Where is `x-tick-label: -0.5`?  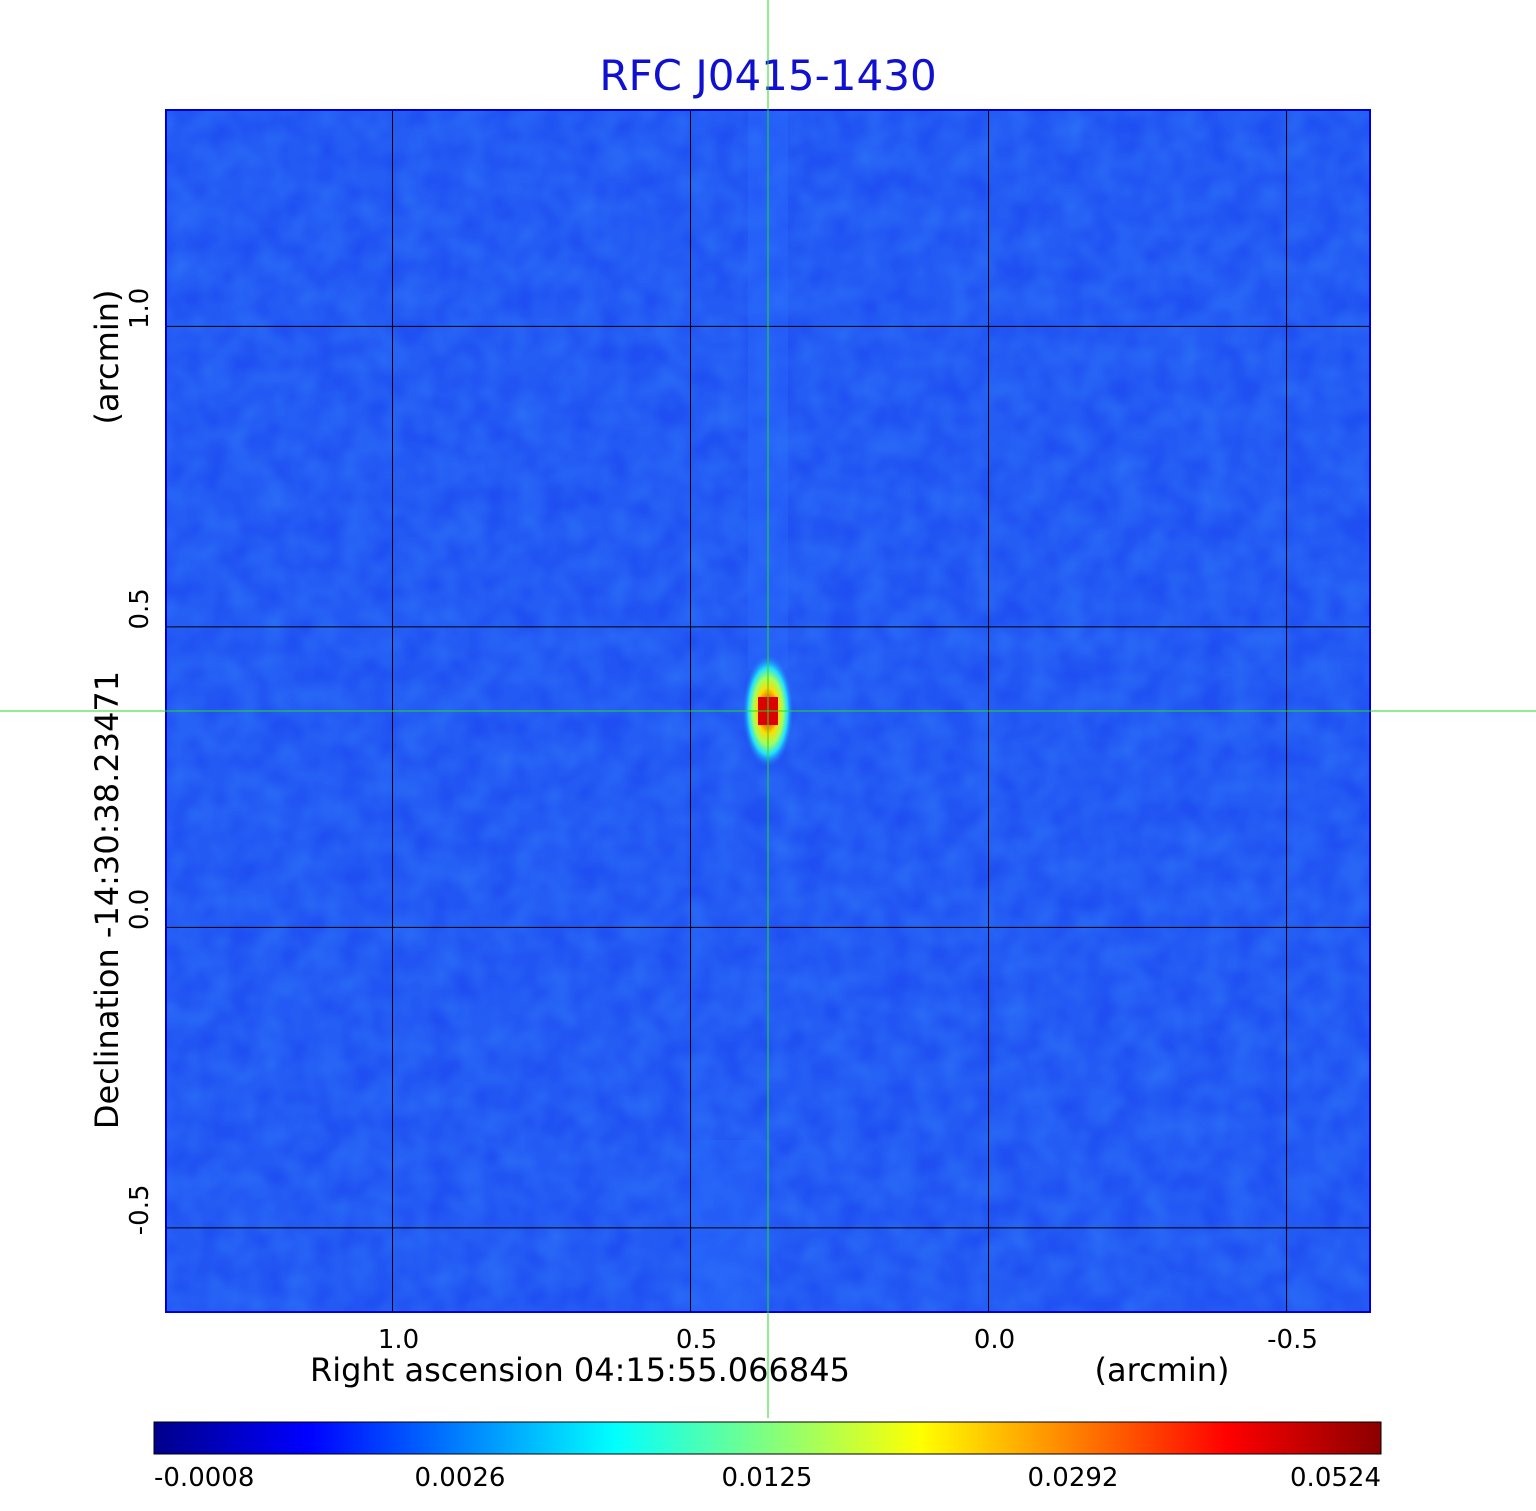 x-tick-label: -0.5 is located at coordinates (1292, 1340).